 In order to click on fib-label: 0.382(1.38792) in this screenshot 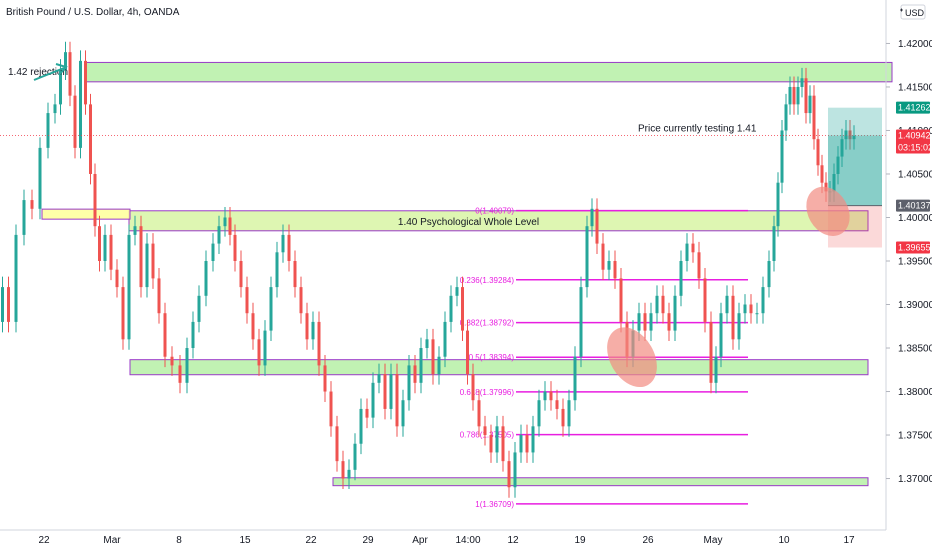, I will do `click(487, 323)`.